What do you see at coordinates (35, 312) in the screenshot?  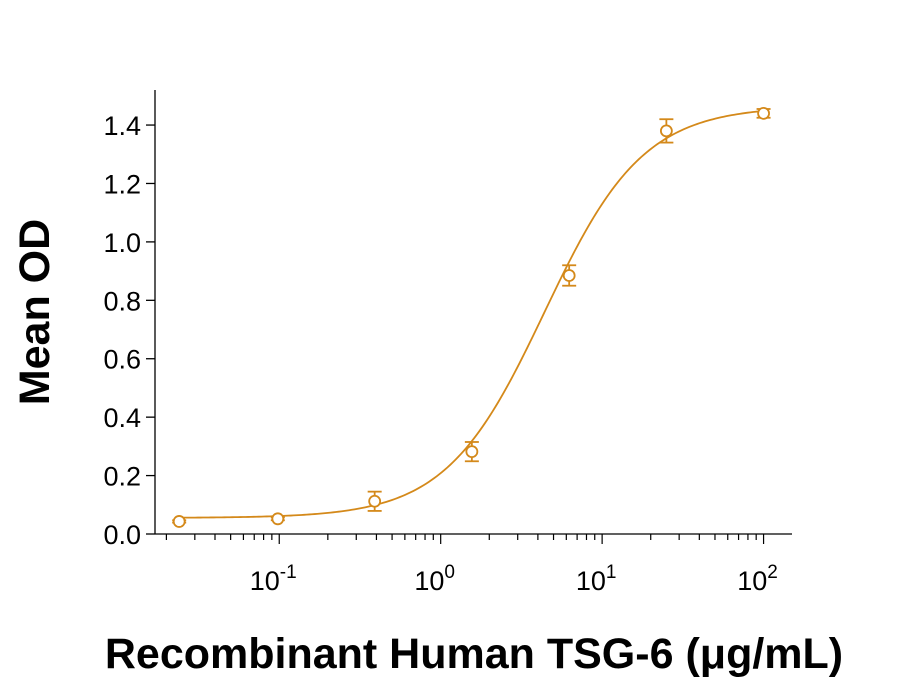 I see `y-axis-title: Mean OD` at bounding box center [35, 312].